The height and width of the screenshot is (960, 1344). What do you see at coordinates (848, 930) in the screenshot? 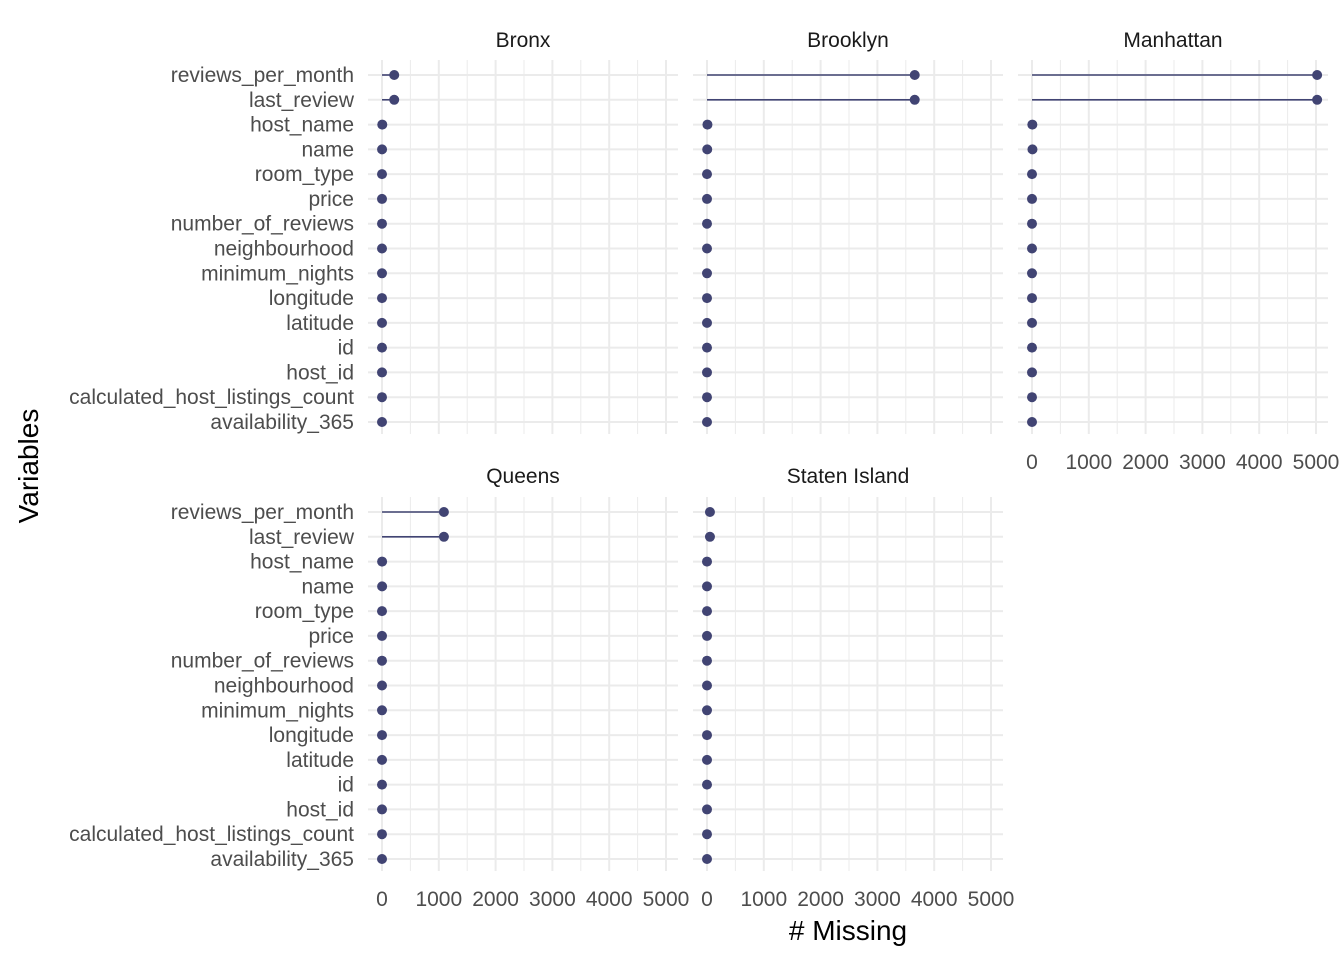
I see `x-axis-title: # Missing` at bounding box center [848, 930].